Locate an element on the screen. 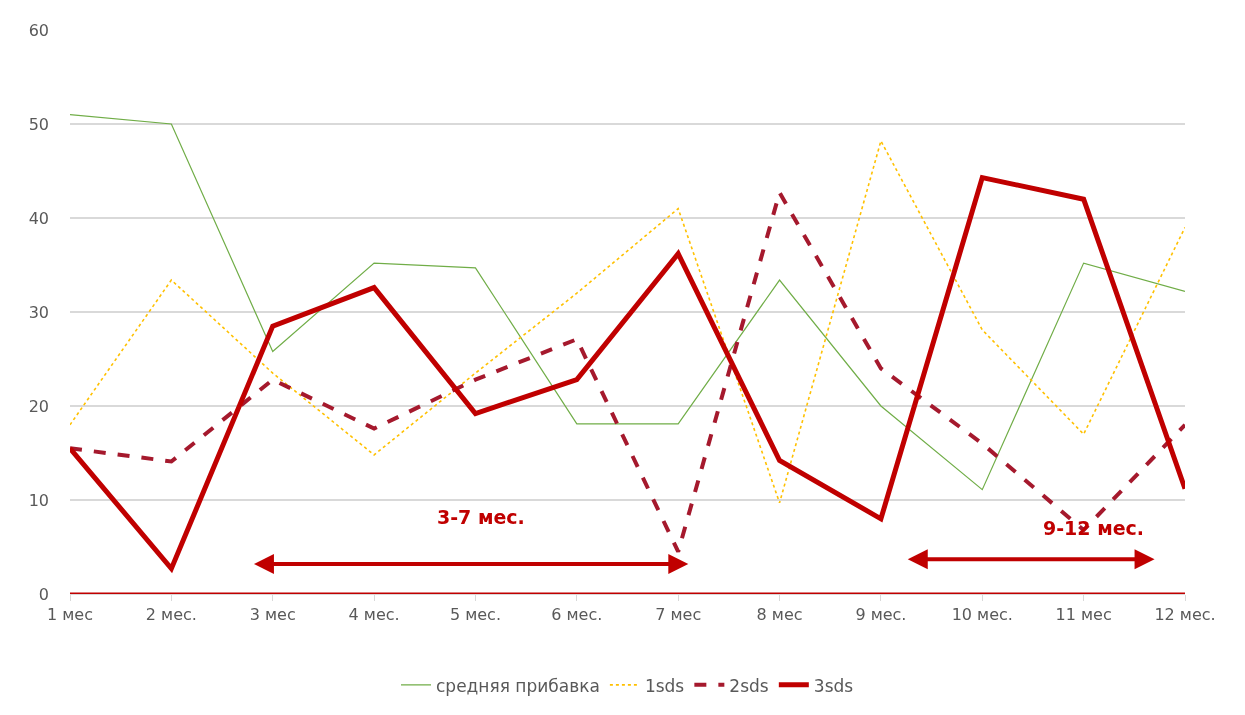 Image resolution: width=1245 pixels, height=715 pixels. legend-label: 3sds is located at coordinates (833, 685).